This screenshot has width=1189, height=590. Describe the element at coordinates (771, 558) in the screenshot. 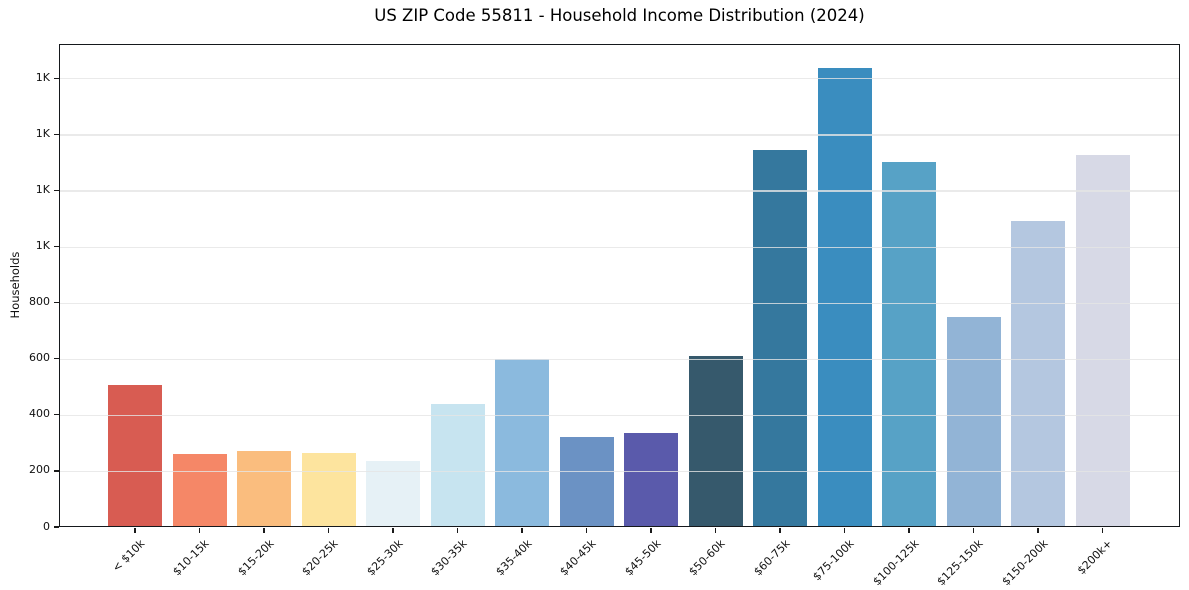

I see `x-tick-label: $60-75k` at that location.